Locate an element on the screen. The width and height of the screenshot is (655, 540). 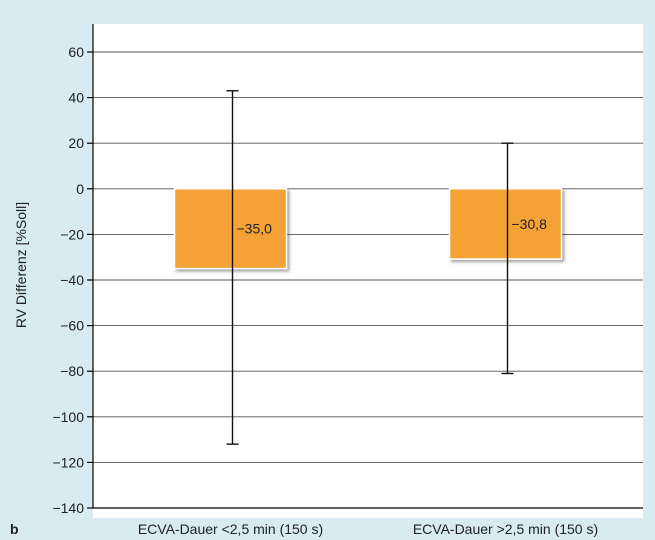
y-tick-label: −120 is located at coordinates (68, 462).